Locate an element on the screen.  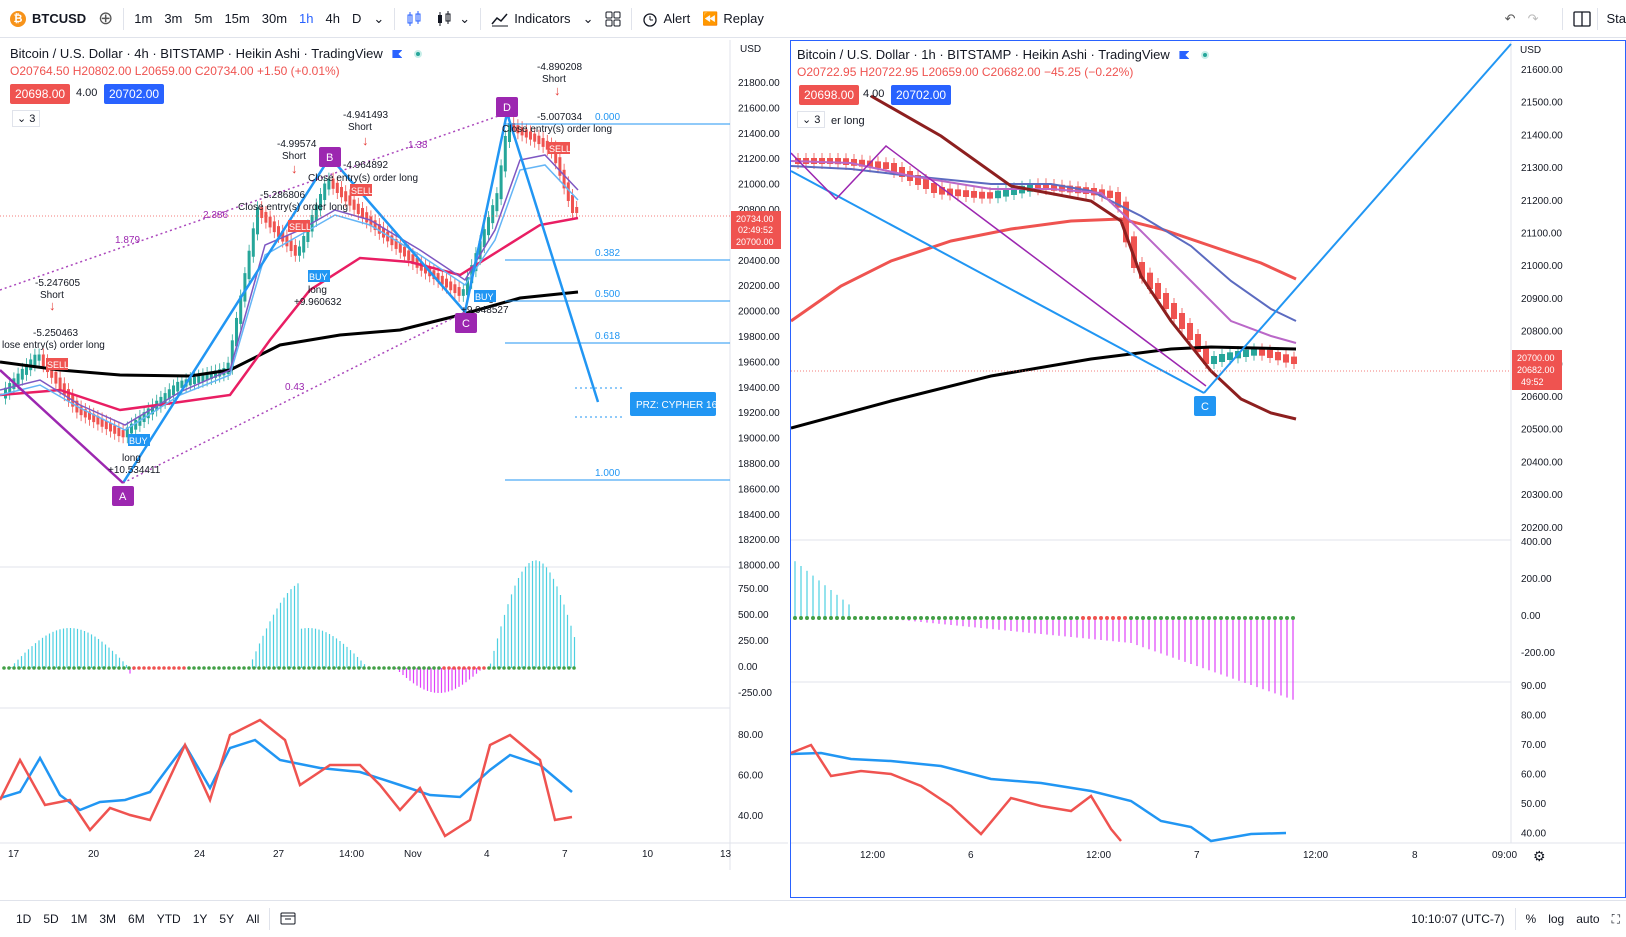
range-1d: 1D is located at coordinates (24, 919).